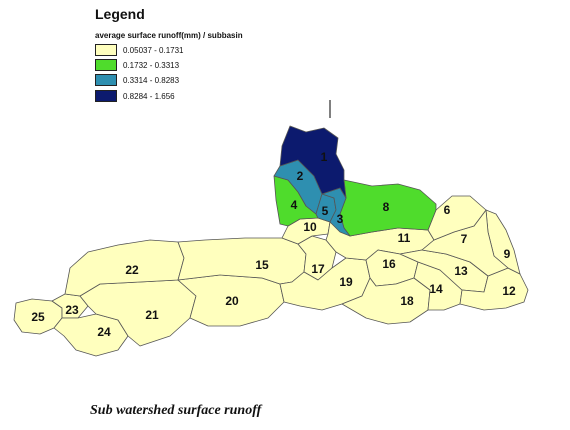 Image resolution: width=570 pixels, height=430 pixels. Describe the element at coordinates (149, 96) in the screenshot. I see `legend-label: 0.8284 - 1.656` at that location.